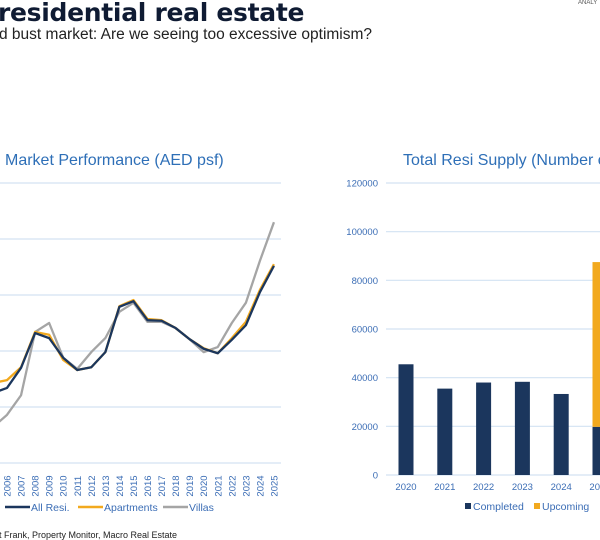 The image size is (600, 540). Describe the element at coordinates (362, 184) in the screenshot. I see `bar-y-tick-label: 120000` at that location.